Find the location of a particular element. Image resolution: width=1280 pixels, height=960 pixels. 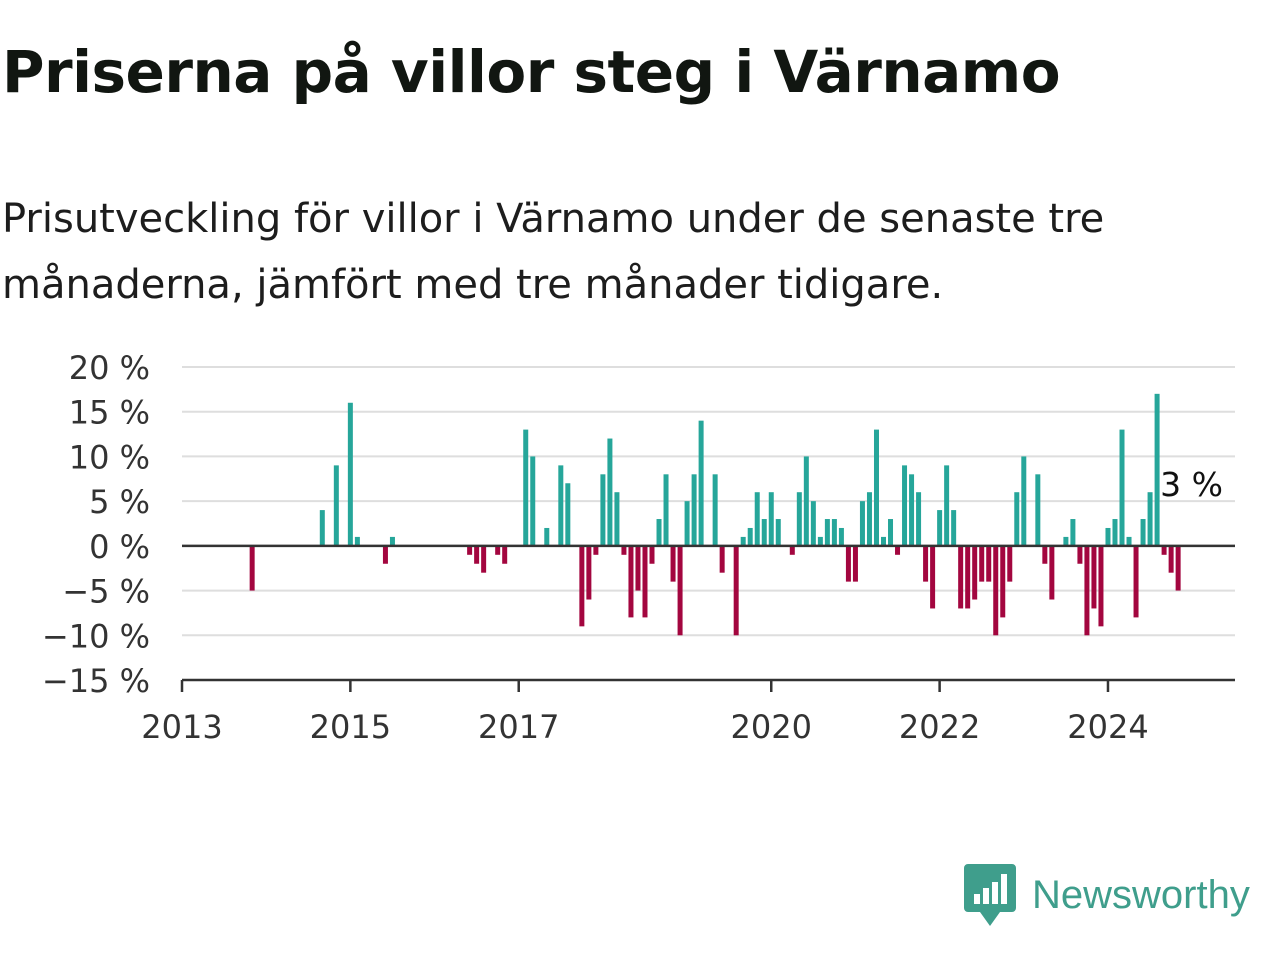

annotation-label: 3 % is located at coordinates (1191, 484).